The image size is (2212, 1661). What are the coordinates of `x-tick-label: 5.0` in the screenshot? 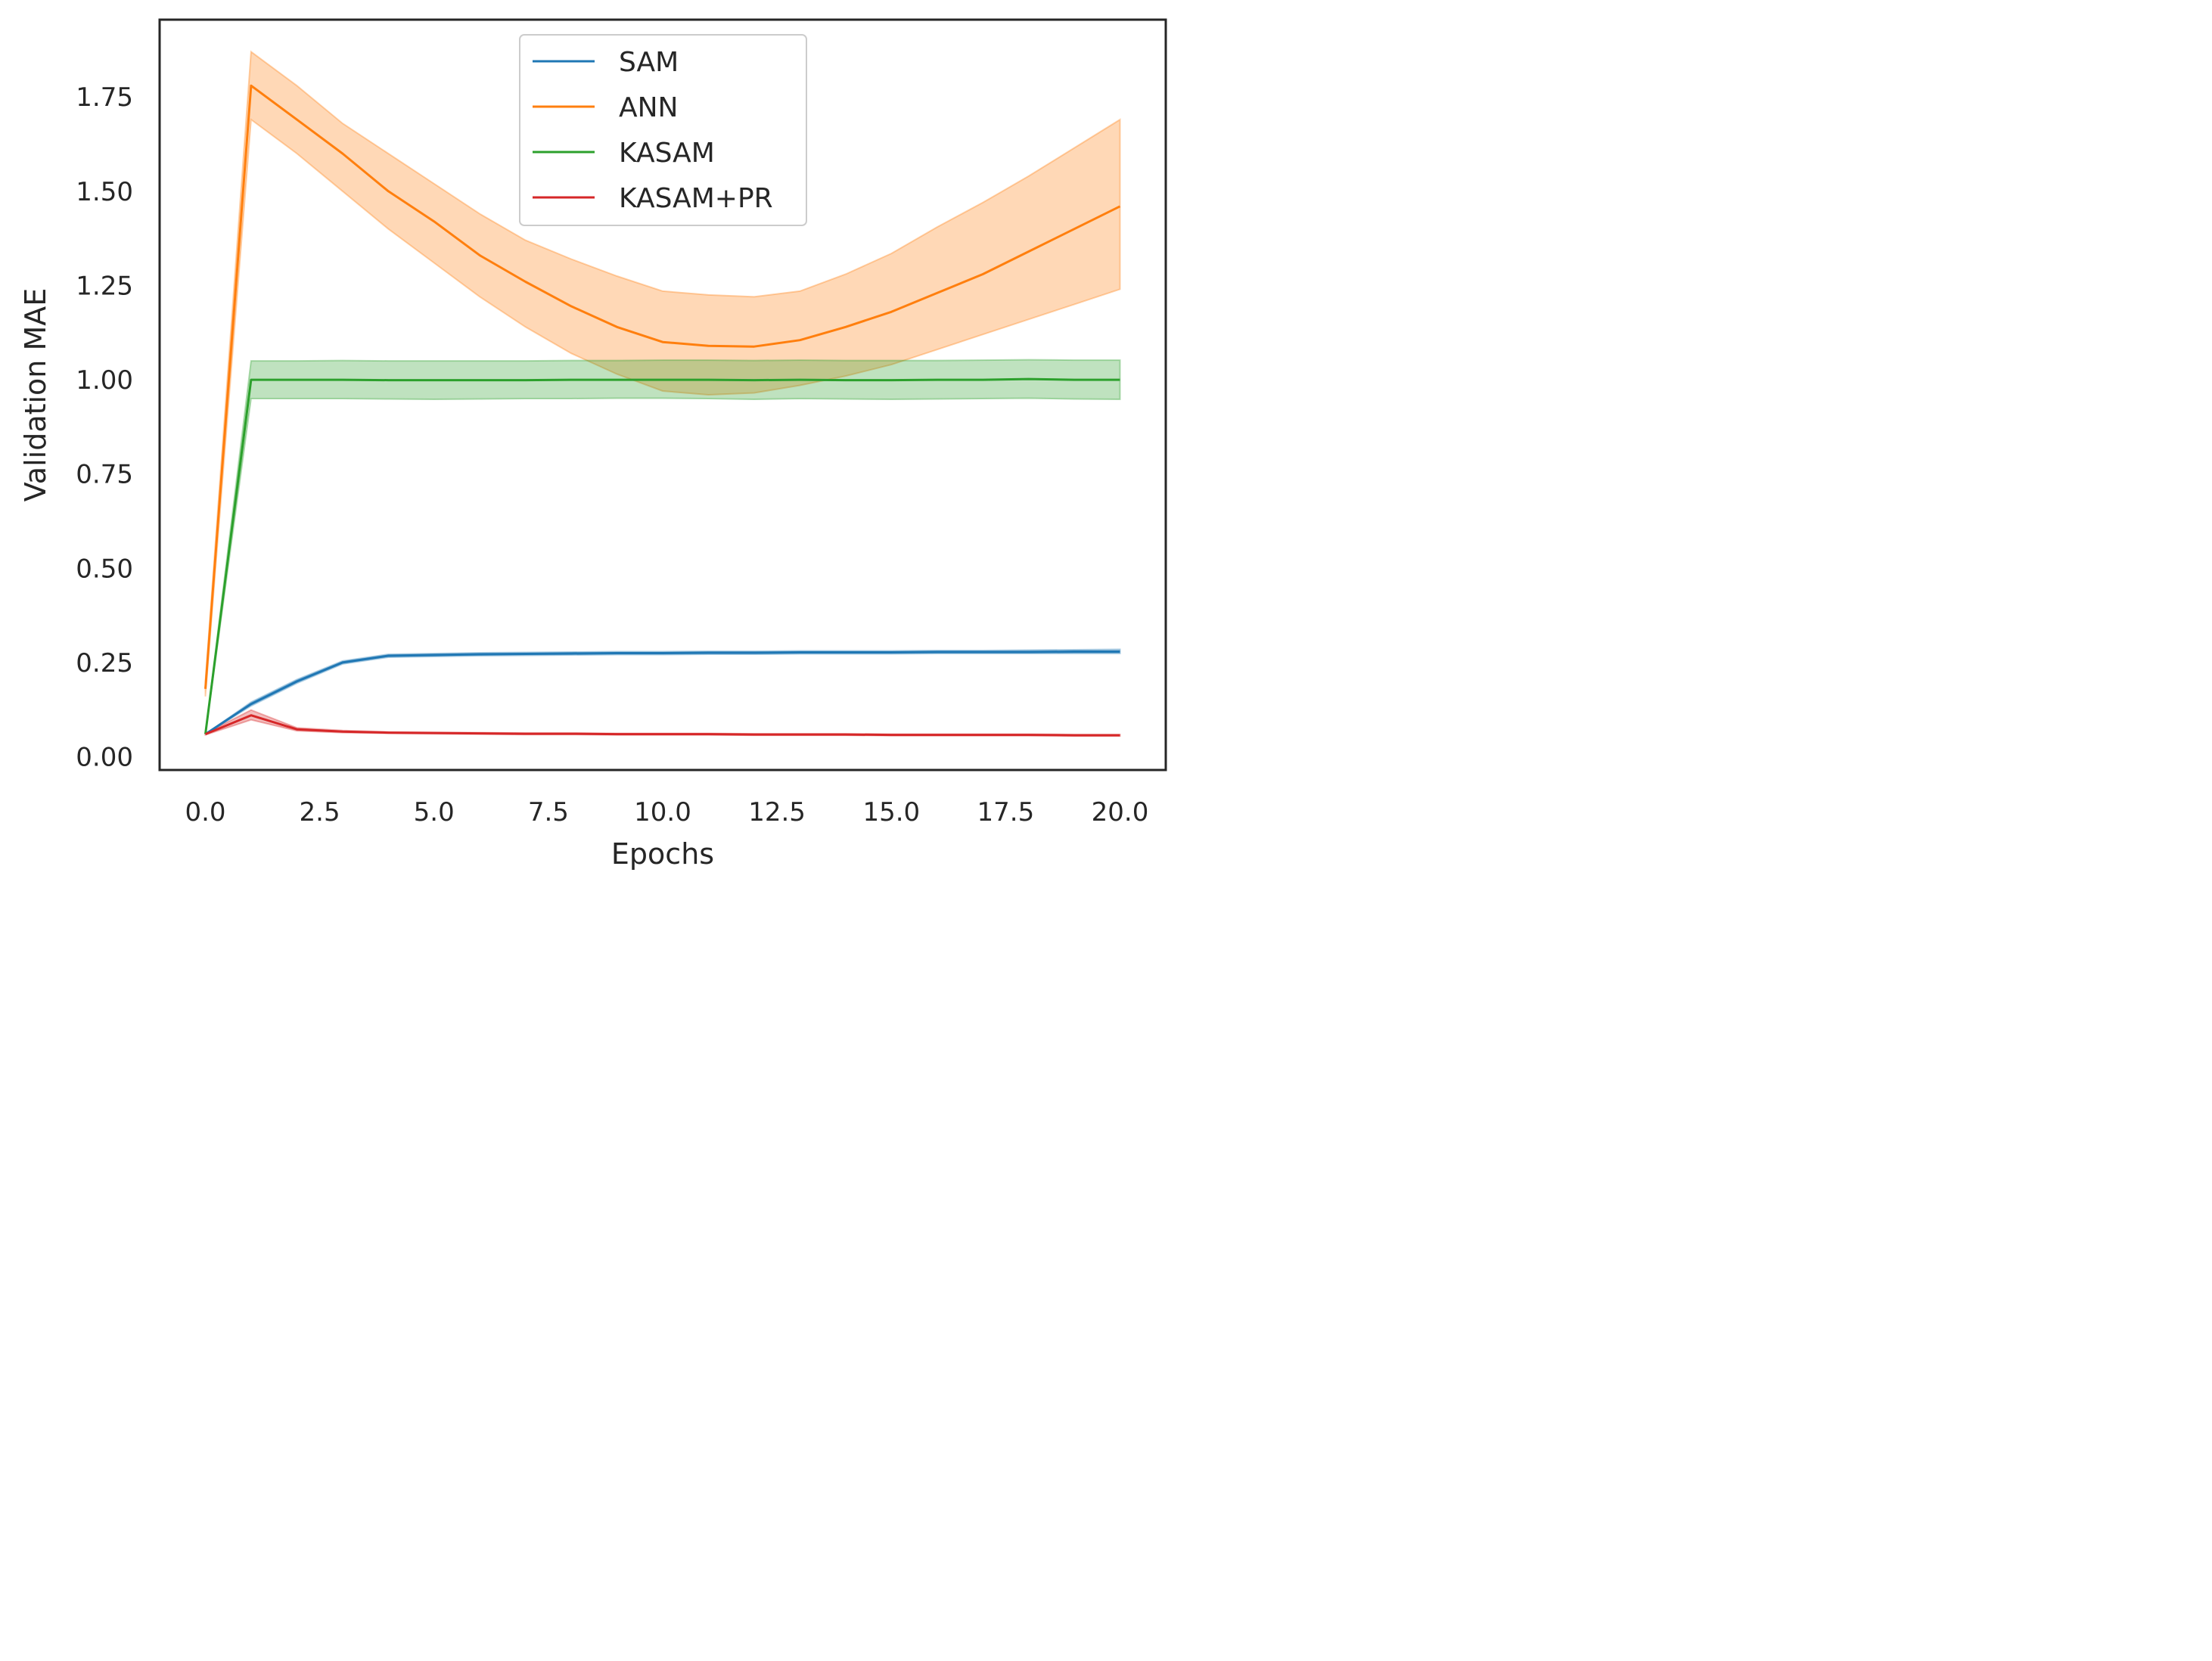 It's located at (435, 812).